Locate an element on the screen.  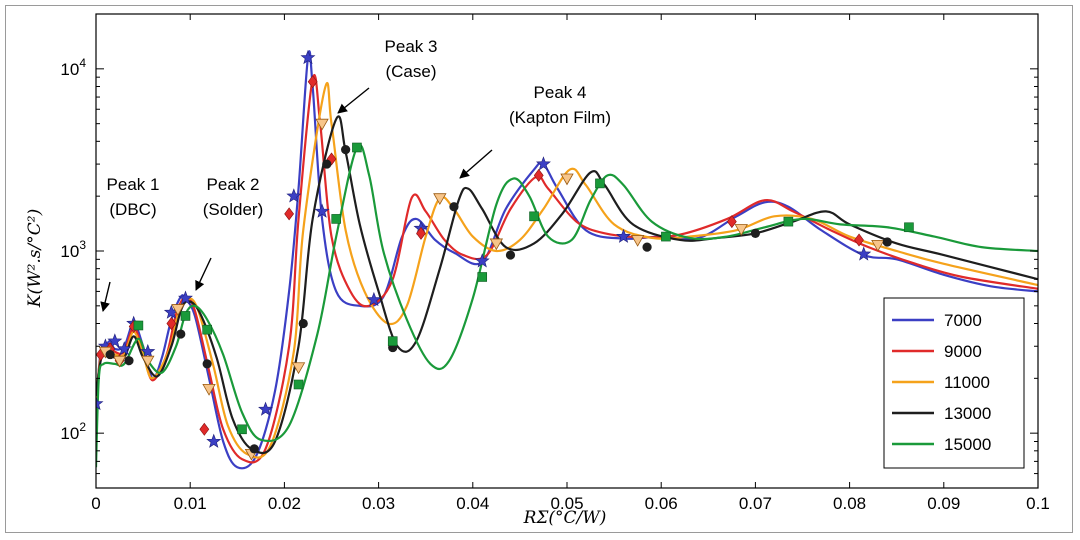
x-tick-label: 0.01 is located at coordinates (190, 503).